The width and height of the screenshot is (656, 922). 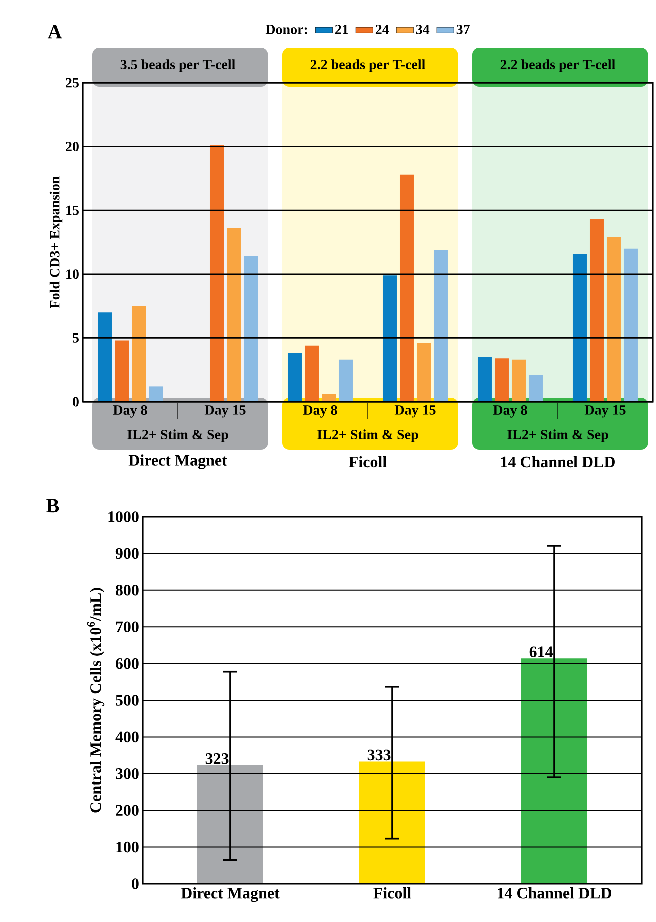 What do you see at coordinates (96, 700) in the screenshot?
I see `y-axis-title: Central Memory Cells (x10$^{6}$/mL)` at bounding box center [96, 700].